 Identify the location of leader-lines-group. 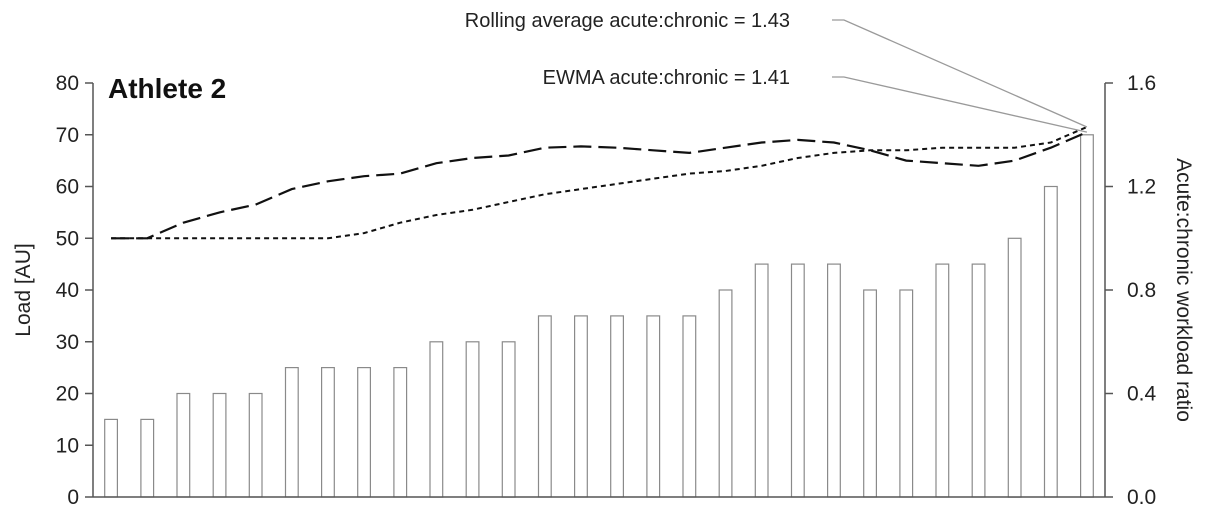
(960, 76).